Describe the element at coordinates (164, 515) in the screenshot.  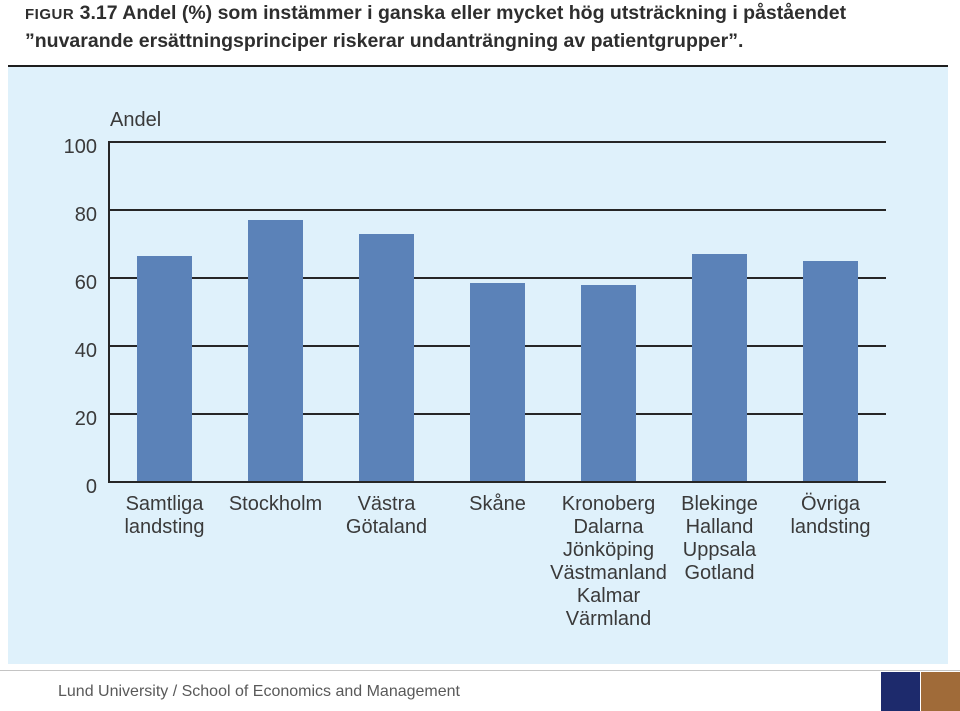
I see `x-tick-label: Samtliga landsting` at that location.